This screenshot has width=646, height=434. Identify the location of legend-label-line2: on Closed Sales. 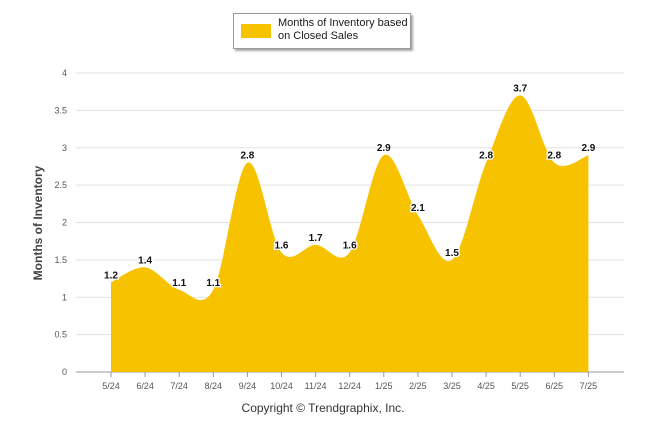
(318, 36).